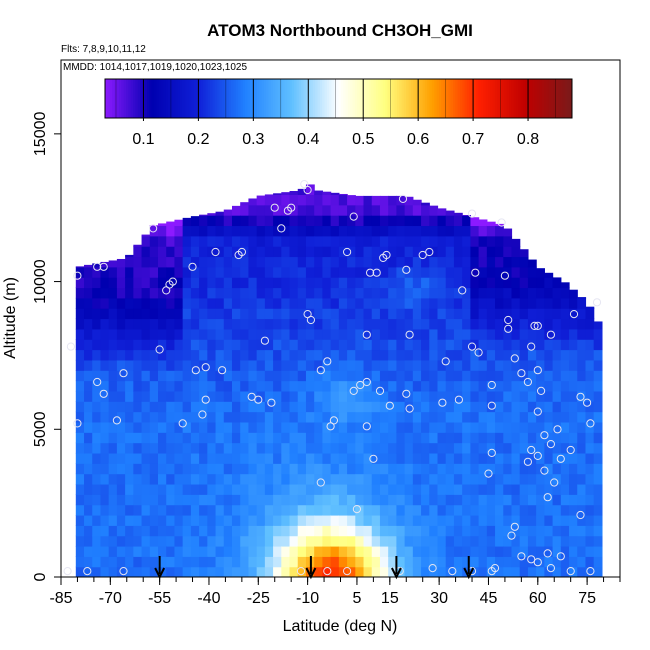 The height and width of the screenshot is (650, 650). I want to click on colorbar-tick-label: 0.6, so click(418, 139).